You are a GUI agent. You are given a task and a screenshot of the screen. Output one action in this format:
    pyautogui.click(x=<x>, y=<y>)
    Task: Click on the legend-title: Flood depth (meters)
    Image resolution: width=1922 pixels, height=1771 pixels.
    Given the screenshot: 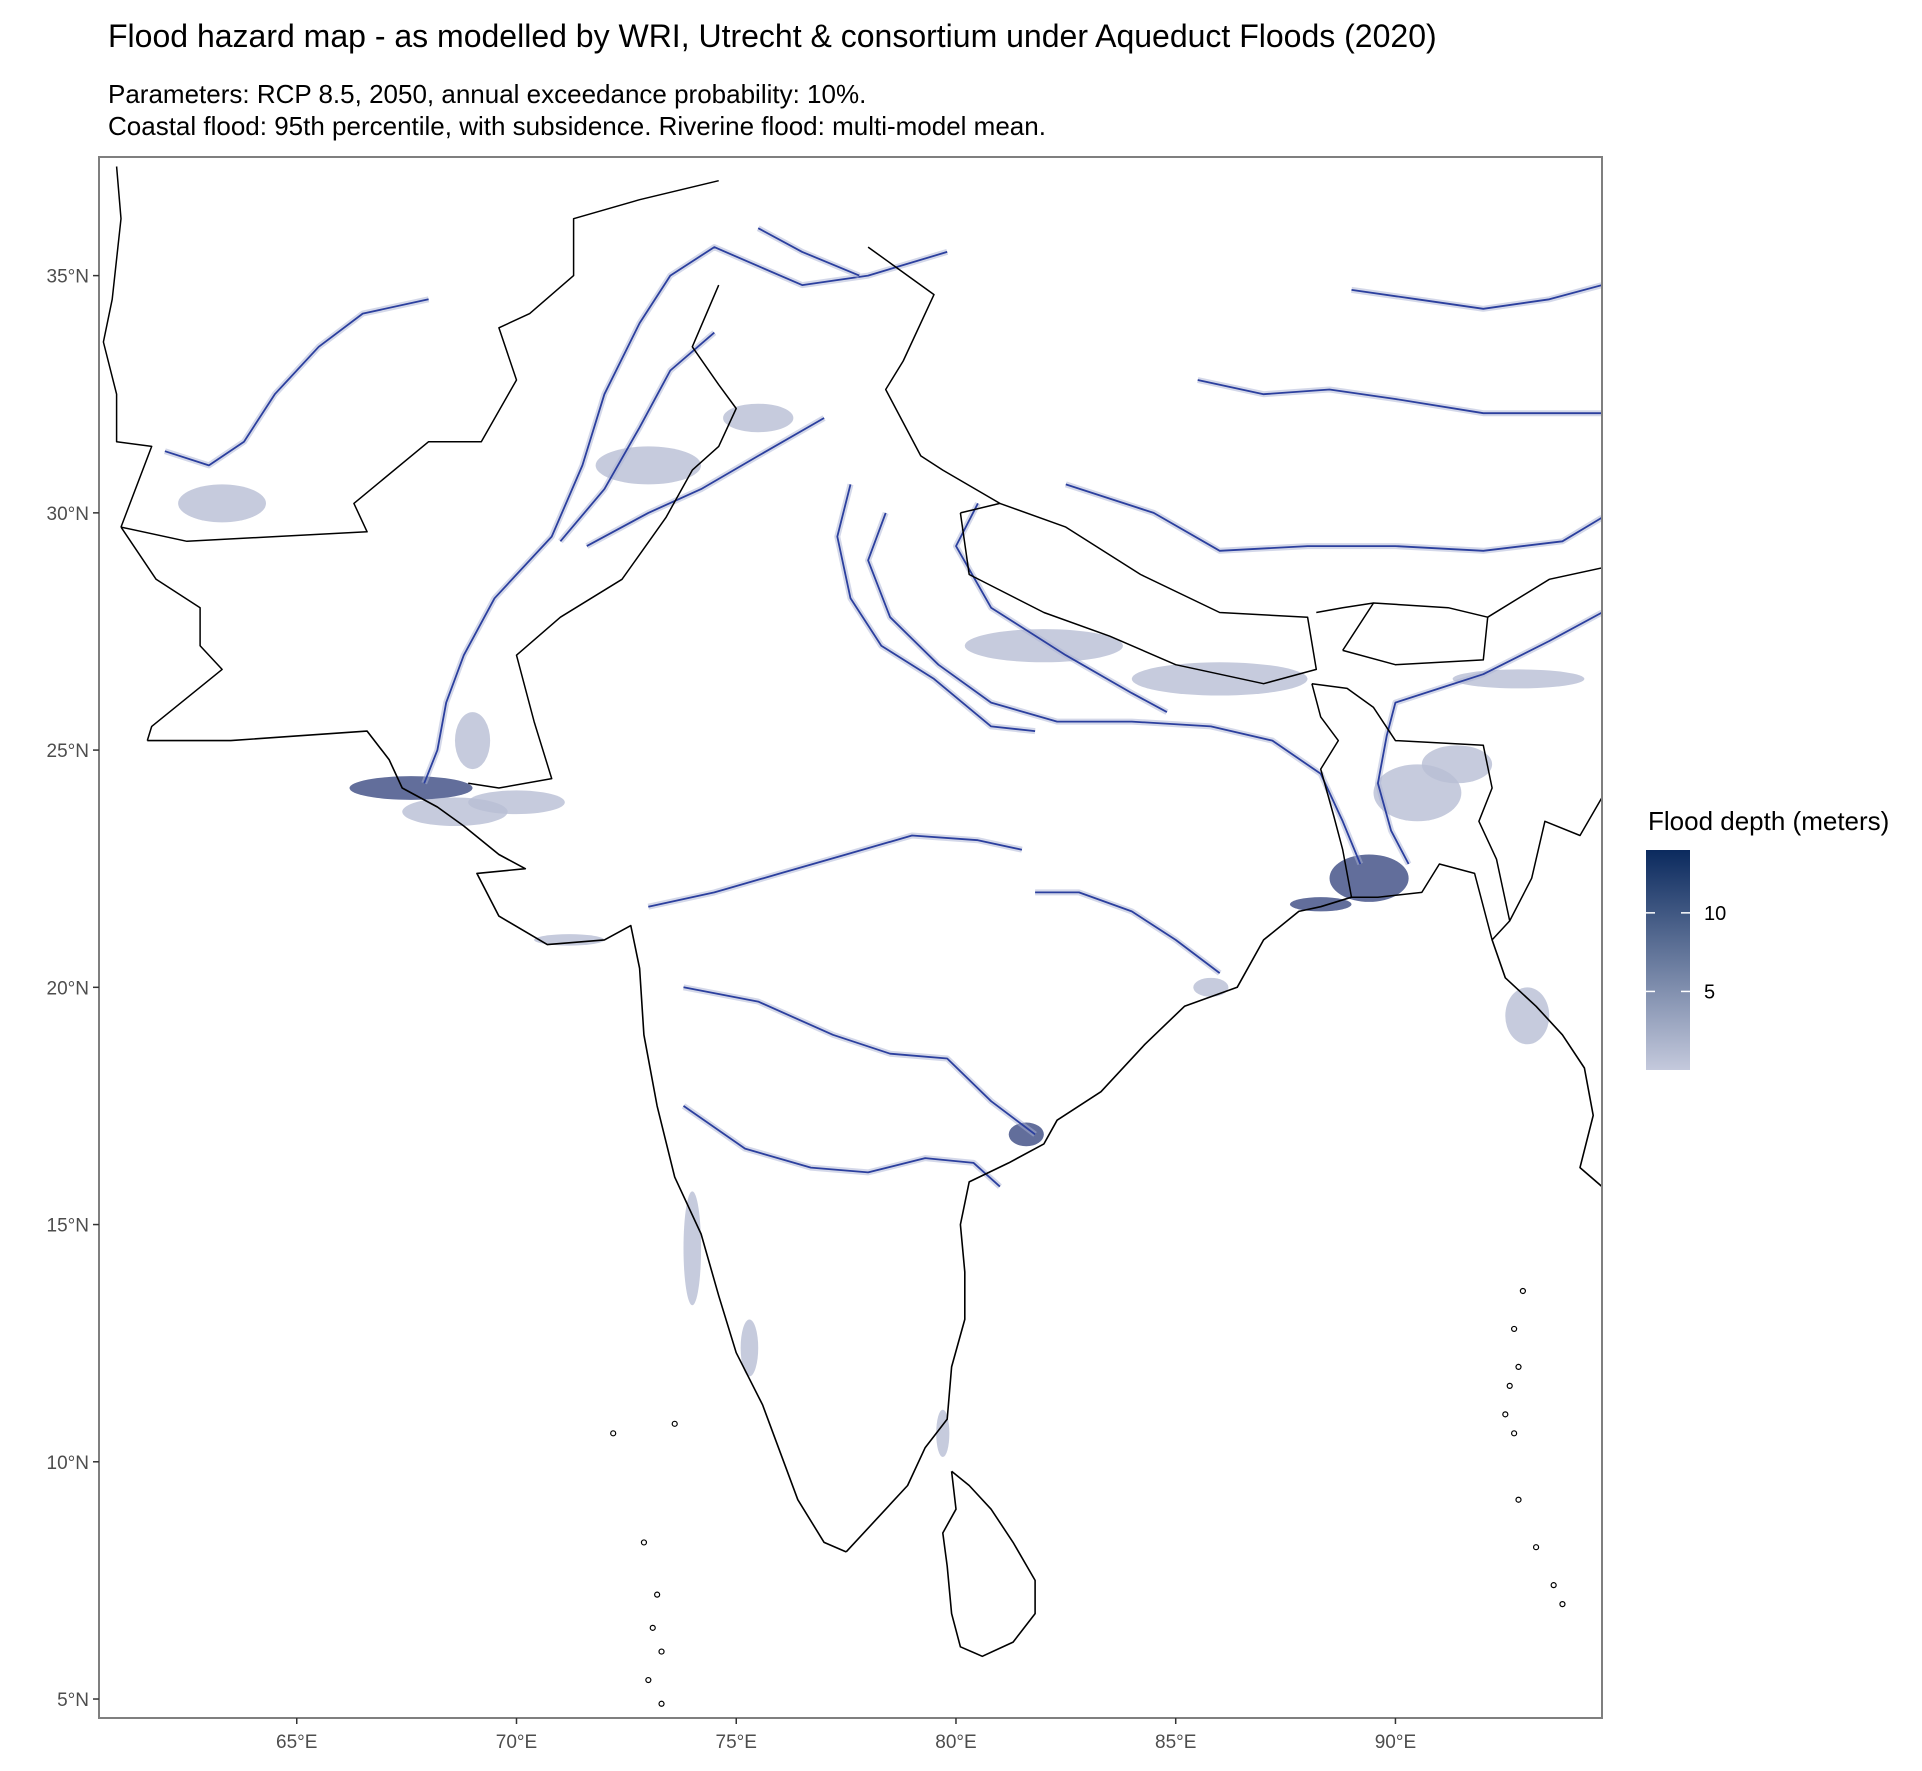 What is the action you would take?
    pyautogui.click(x=1769, y=821)
    